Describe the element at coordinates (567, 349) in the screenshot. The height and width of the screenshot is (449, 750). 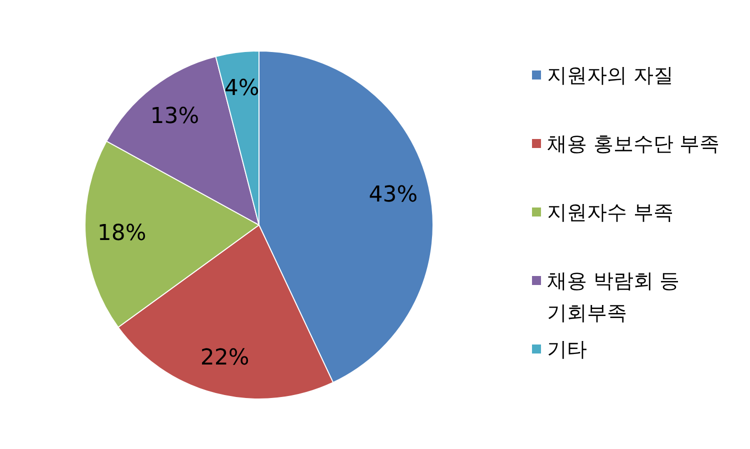
I see `legend-label: 기타` at that location.